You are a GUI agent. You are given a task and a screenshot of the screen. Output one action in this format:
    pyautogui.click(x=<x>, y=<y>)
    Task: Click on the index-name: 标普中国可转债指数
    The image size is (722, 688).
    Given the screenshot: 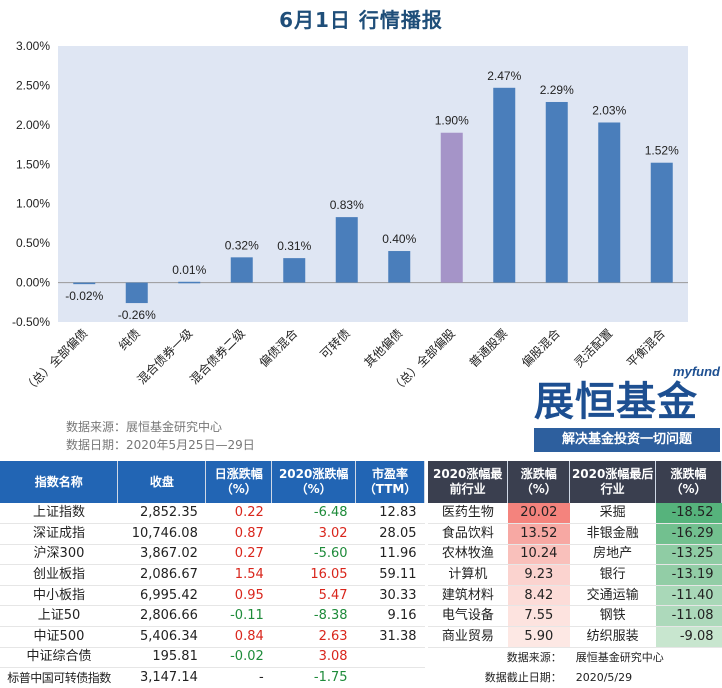 What is the action you would take?
    pyautogui.click(x=59, y=677)
    